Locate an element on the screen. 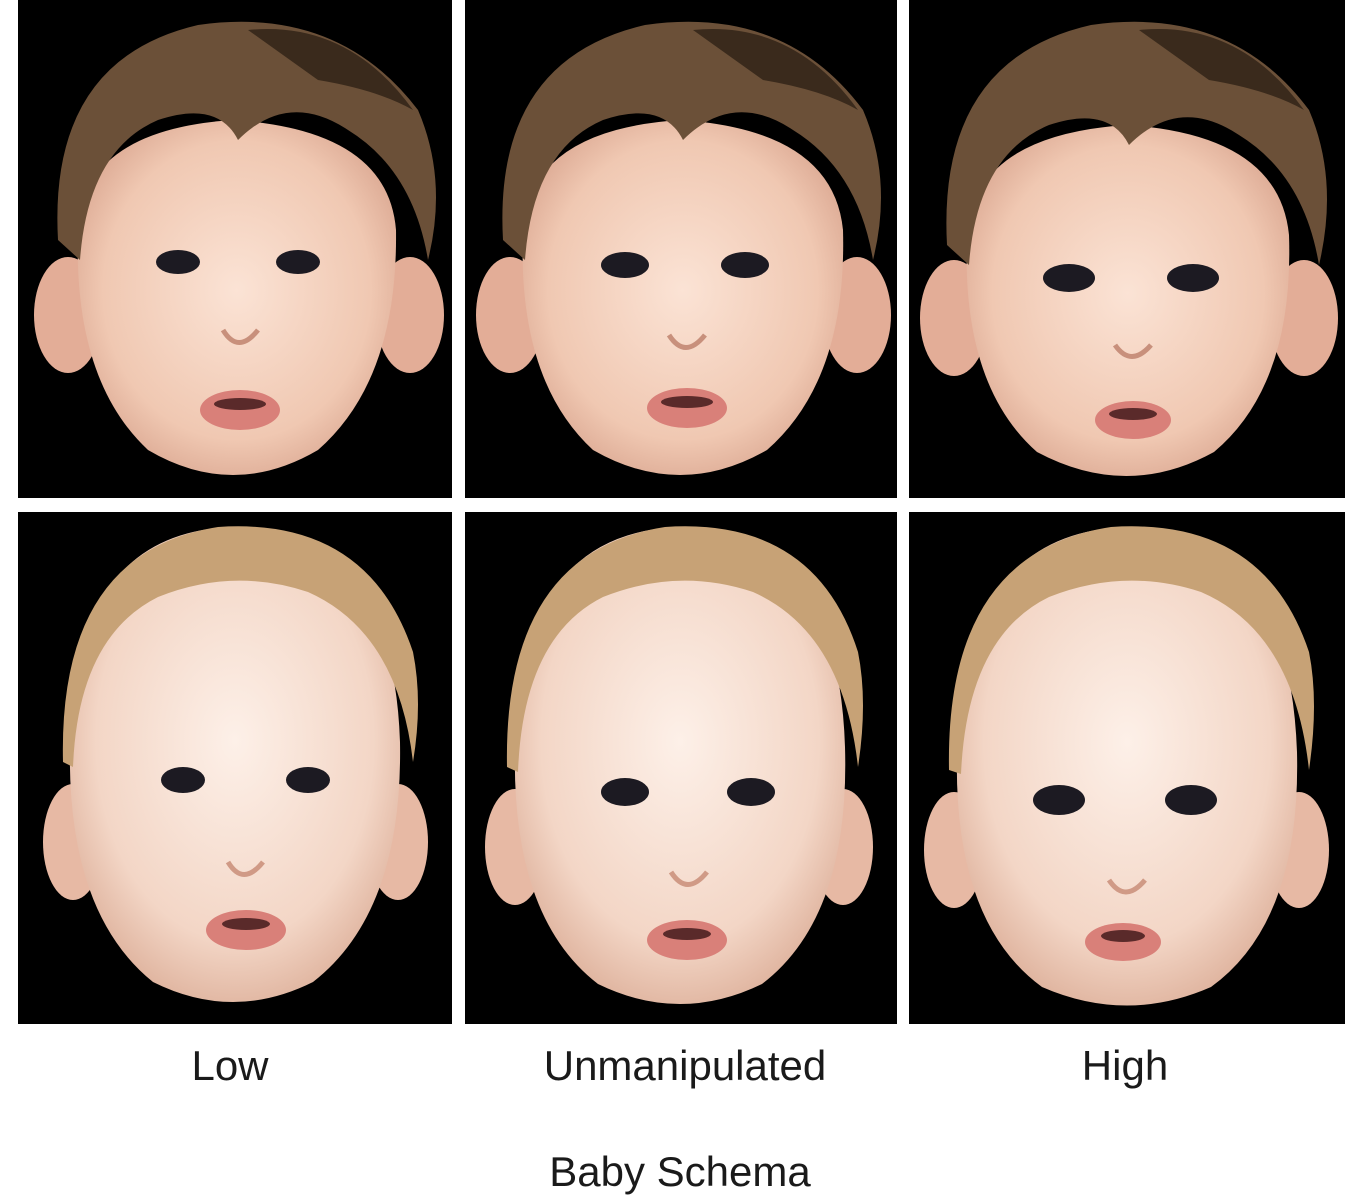  face-panel-row2-high is located at coordinates (1127, 768).